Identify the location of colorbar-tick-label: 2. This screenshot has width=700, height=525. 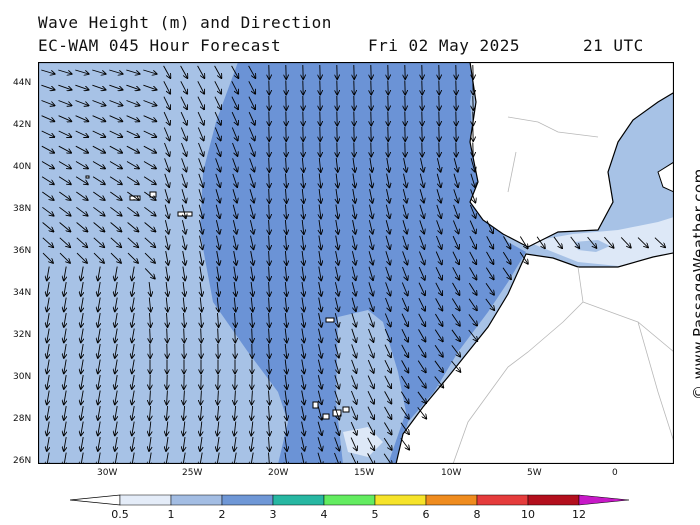
(222, 514).